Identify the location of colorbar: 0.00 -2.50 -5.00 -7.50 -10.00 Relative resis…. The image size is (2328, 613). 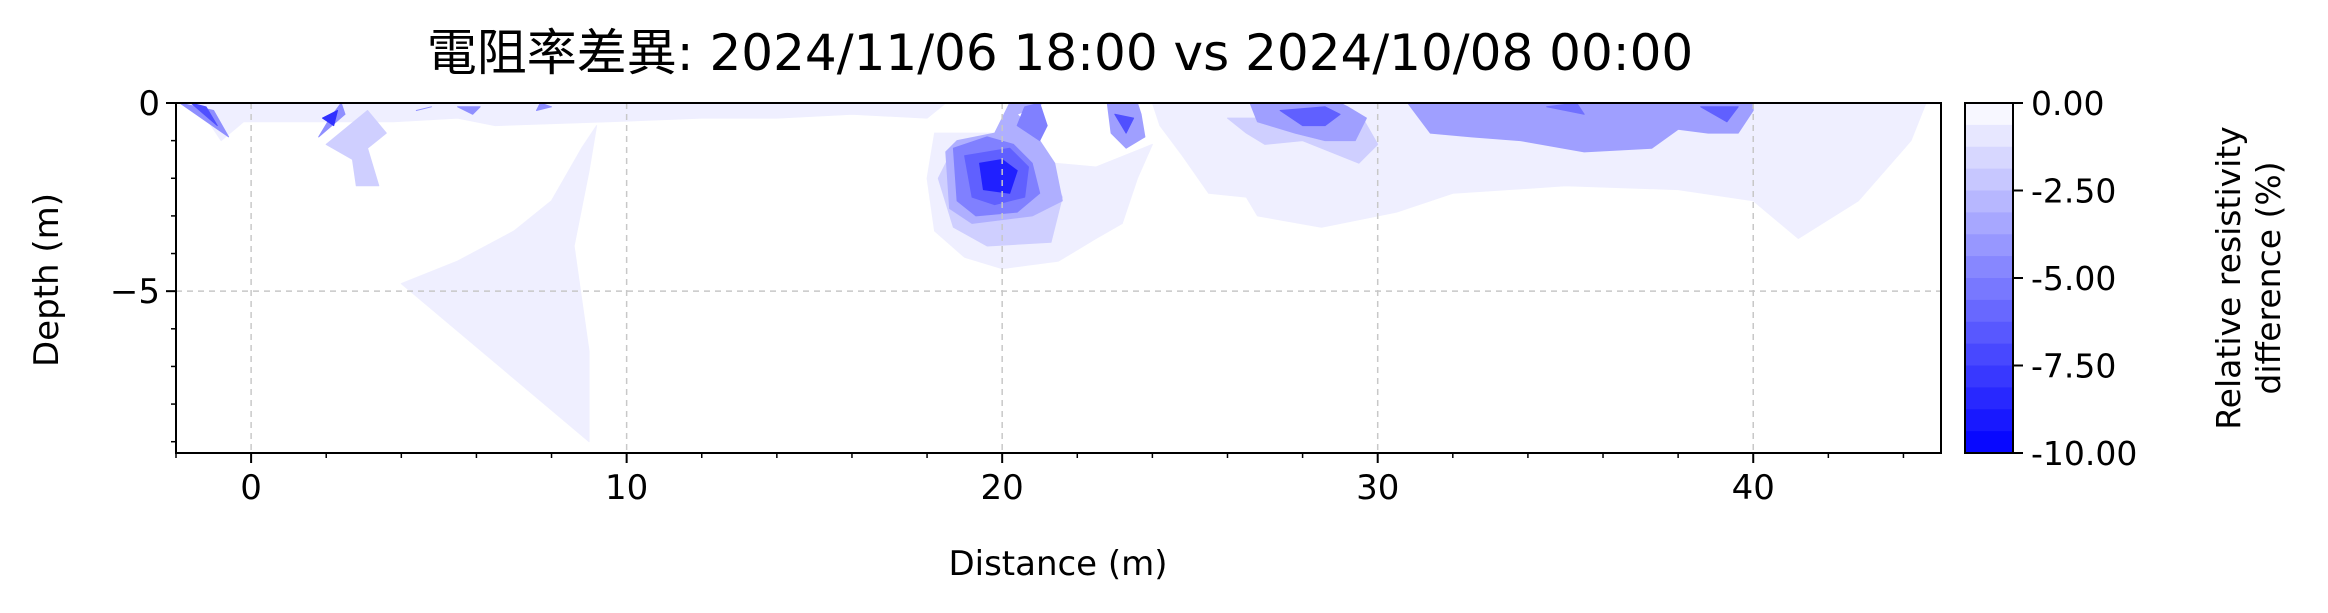
(2126, 278).